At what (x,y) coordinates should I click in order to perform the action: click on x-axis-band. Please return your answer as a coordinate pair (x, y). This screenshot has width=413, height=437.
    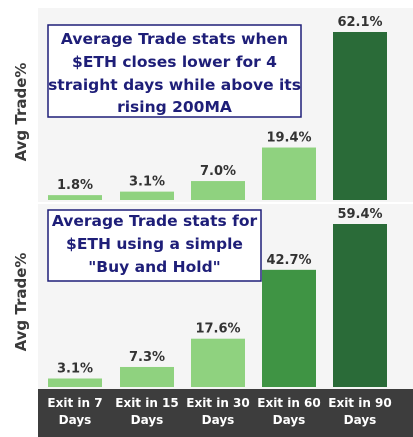
    Looking at the image, I should click on (225, 413).